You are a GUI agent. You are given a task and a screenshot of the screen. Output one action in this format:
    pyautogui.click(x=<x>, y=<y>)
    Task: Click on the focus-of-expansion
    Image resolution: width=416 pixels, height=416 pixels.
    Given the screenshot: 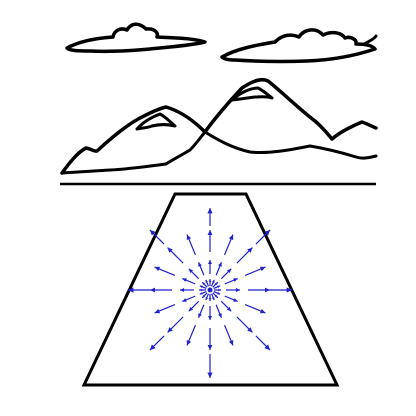 What is the action you would take?
    pyautogui.click(x=210, y=290)
    